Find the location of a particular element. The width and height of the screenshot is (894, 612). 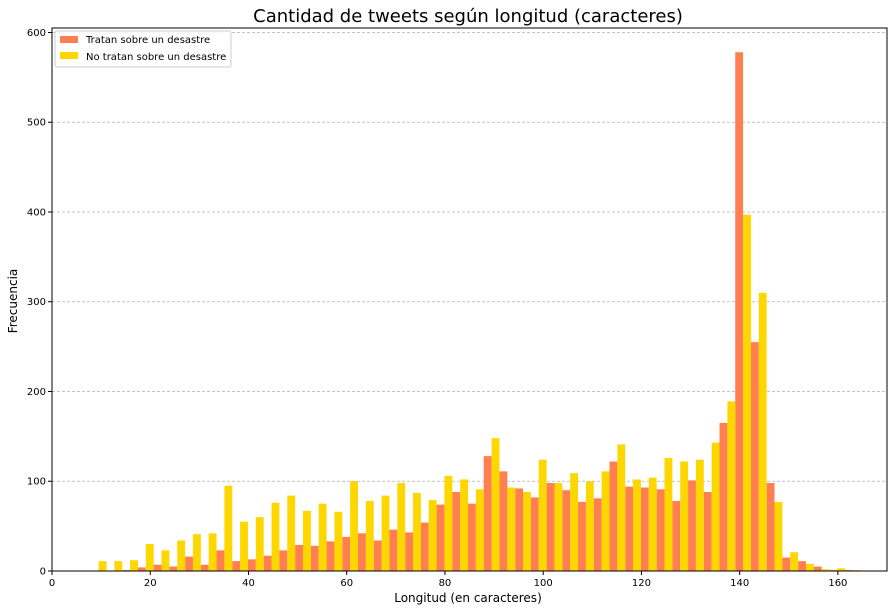

legend-swatch-no-tratan is located at coordinates (69, 55).